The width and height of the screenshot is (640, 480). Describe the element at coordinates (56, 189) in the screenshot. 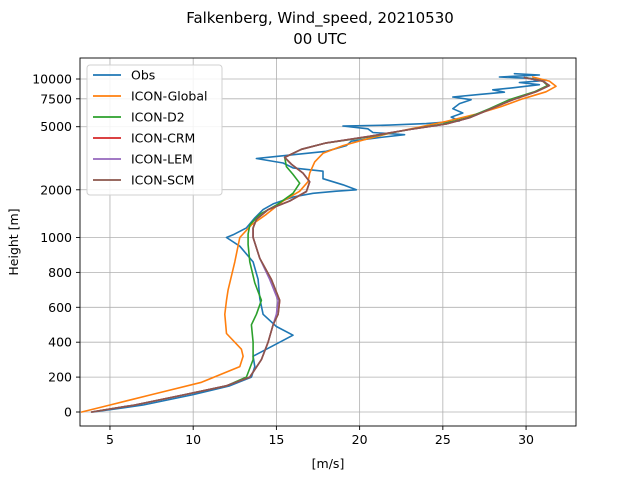

I see `y-tick-label: 2000` at that location.